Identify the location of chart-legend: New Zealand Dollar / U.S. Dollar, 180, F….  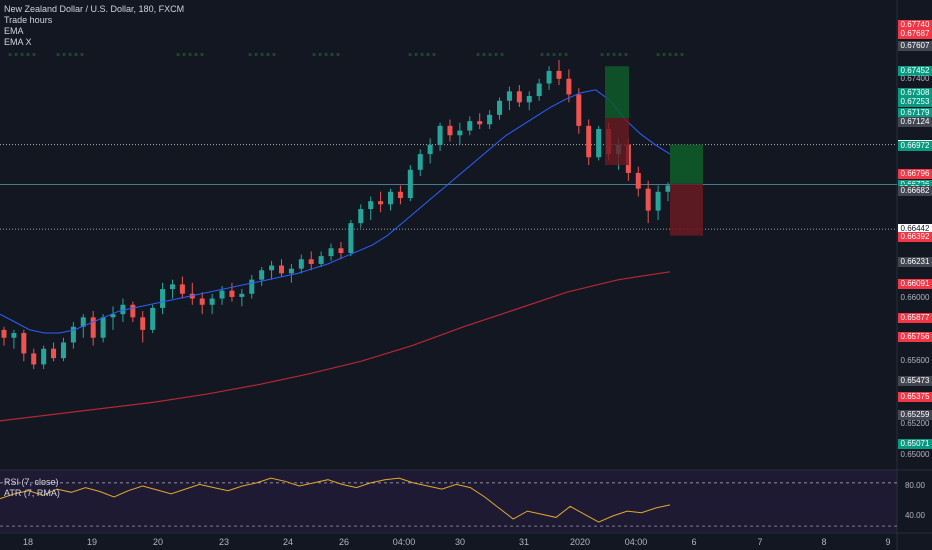
(94, 26).